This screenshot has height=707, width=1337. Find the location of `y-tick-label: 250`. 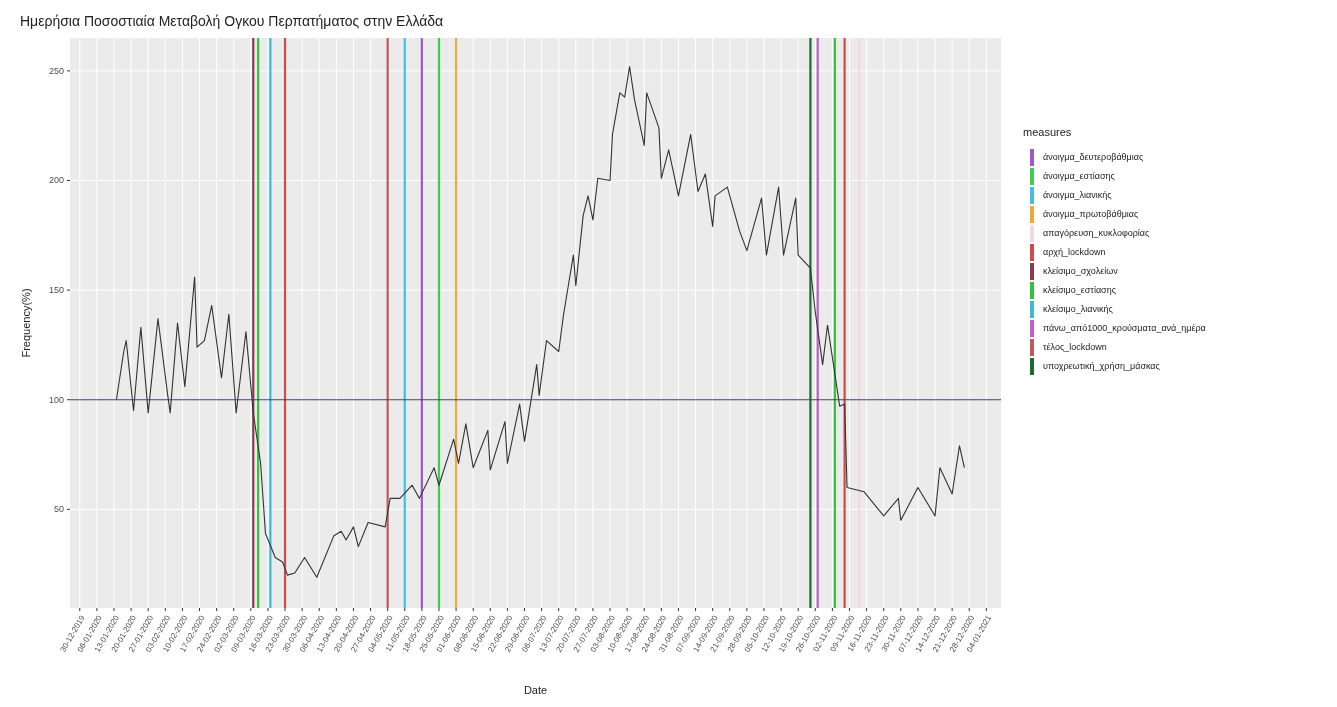

y-tick-label: 250 is located at coordinates (56, 70).